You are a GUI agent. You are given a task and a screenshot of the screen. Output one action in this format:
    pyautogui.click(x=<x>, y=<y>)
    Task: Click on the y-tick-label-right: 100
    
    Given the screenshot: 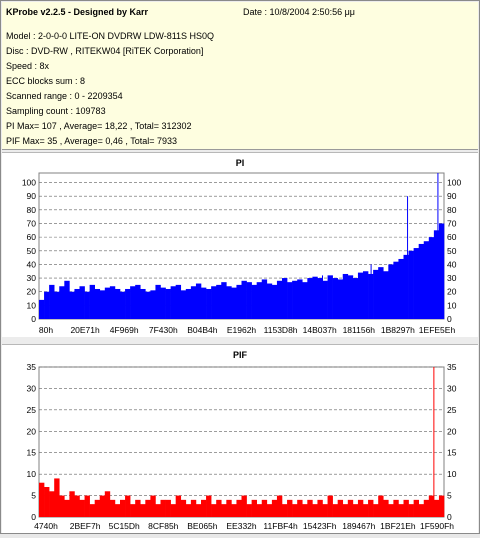 What is the action you would take?
    pyautogui.click(x=454, y=183)
    